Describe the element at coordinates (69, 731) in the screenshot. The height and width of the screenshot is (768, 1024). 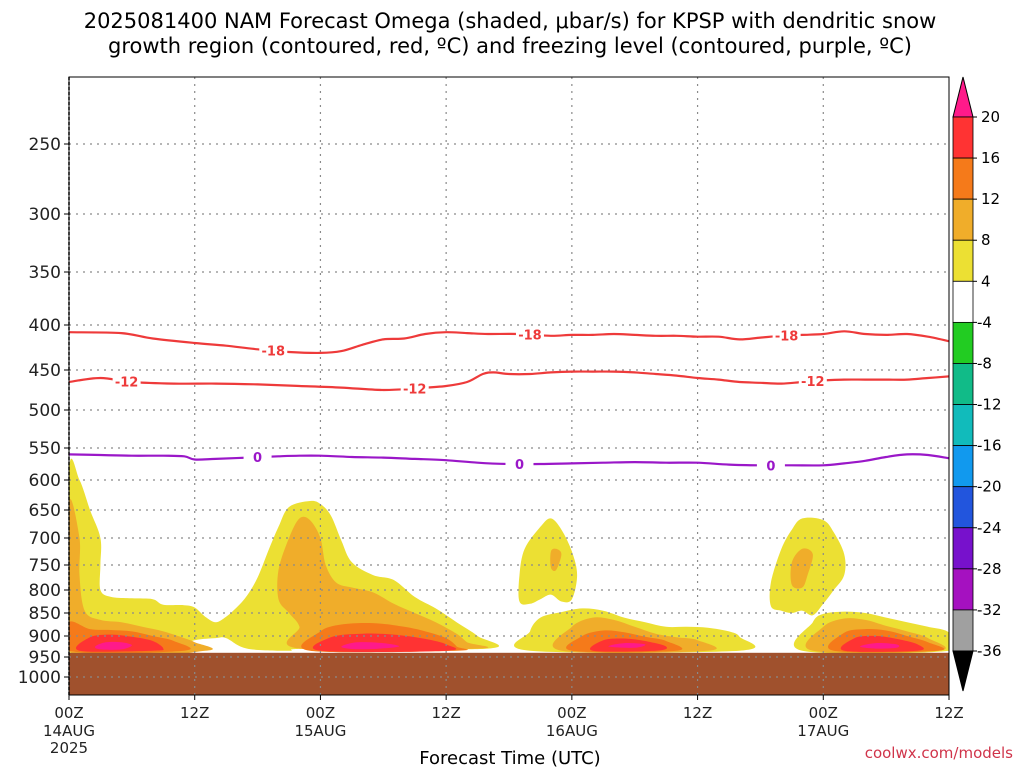
I see `x-tick-date: 14AUG` at that location.